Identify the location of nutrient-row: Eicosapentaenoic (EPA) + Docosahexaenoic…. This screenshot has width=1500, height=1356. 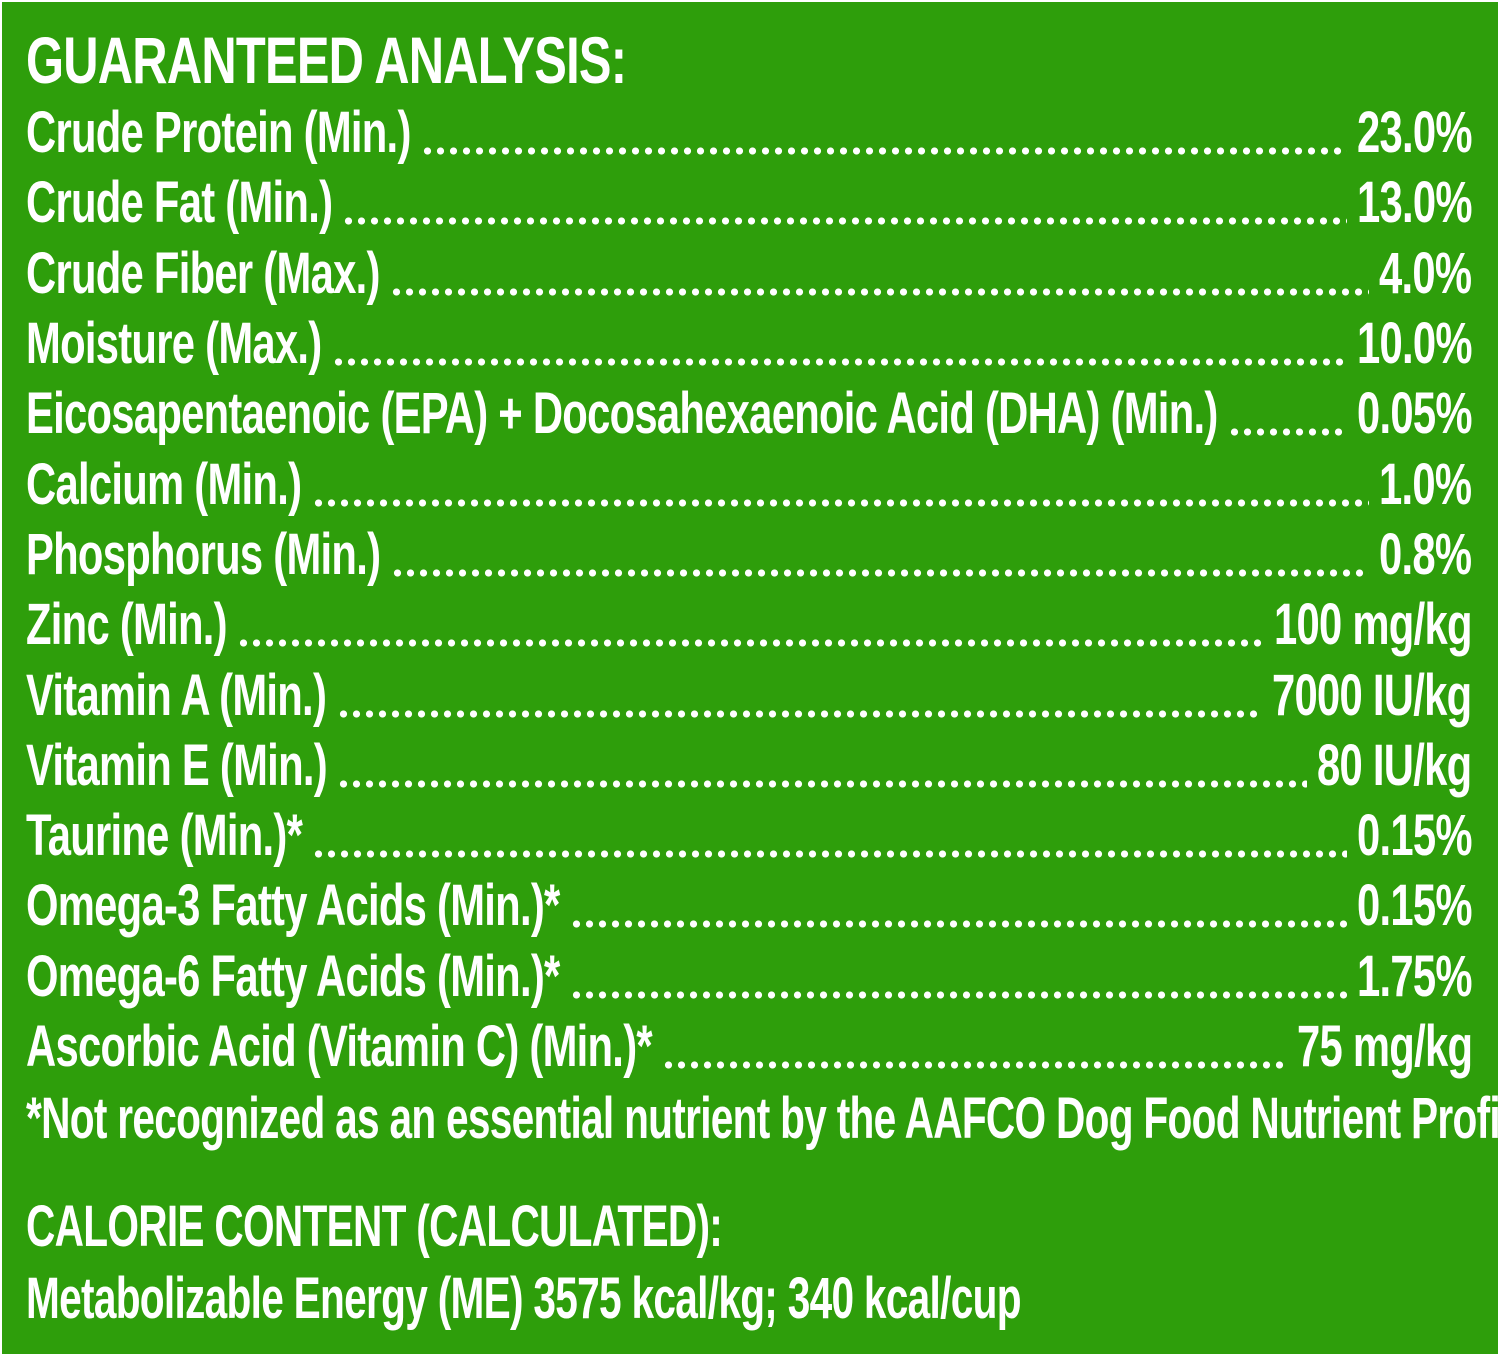
(749, 414).